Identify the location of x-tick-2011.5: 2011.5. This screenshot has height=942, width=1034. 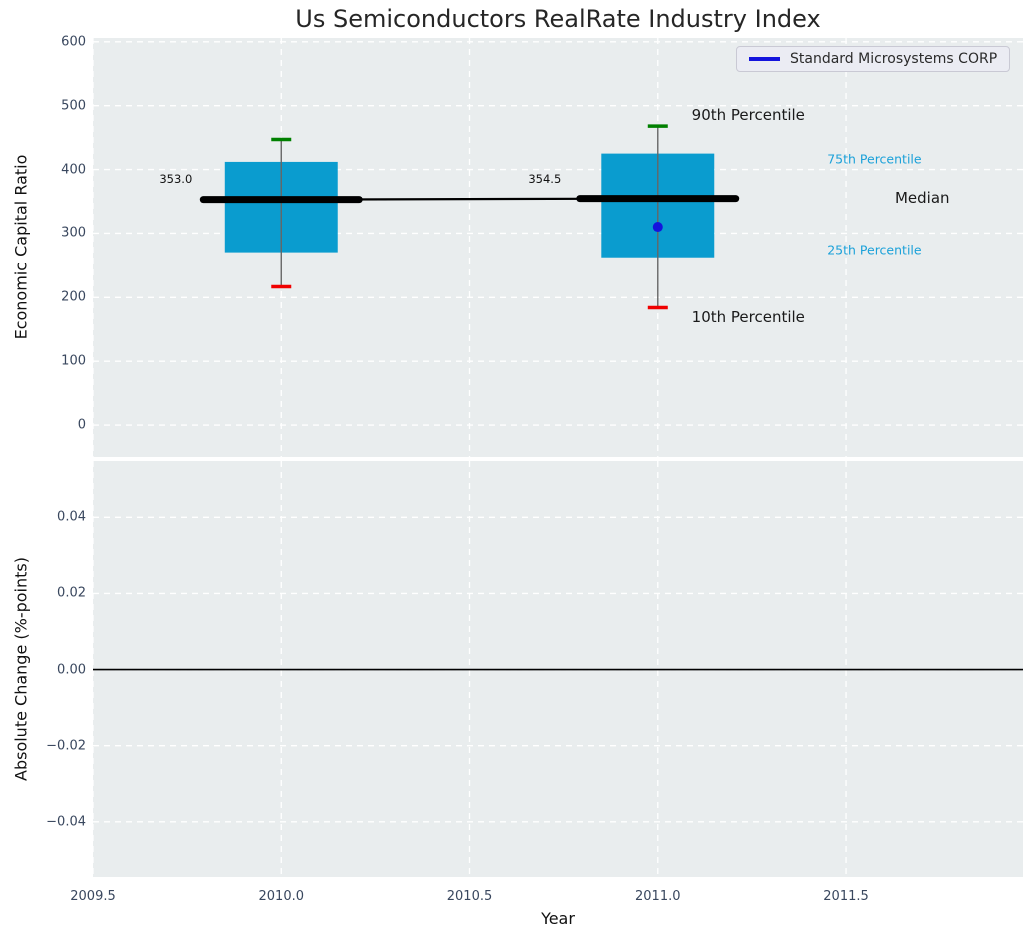
(846, 896).